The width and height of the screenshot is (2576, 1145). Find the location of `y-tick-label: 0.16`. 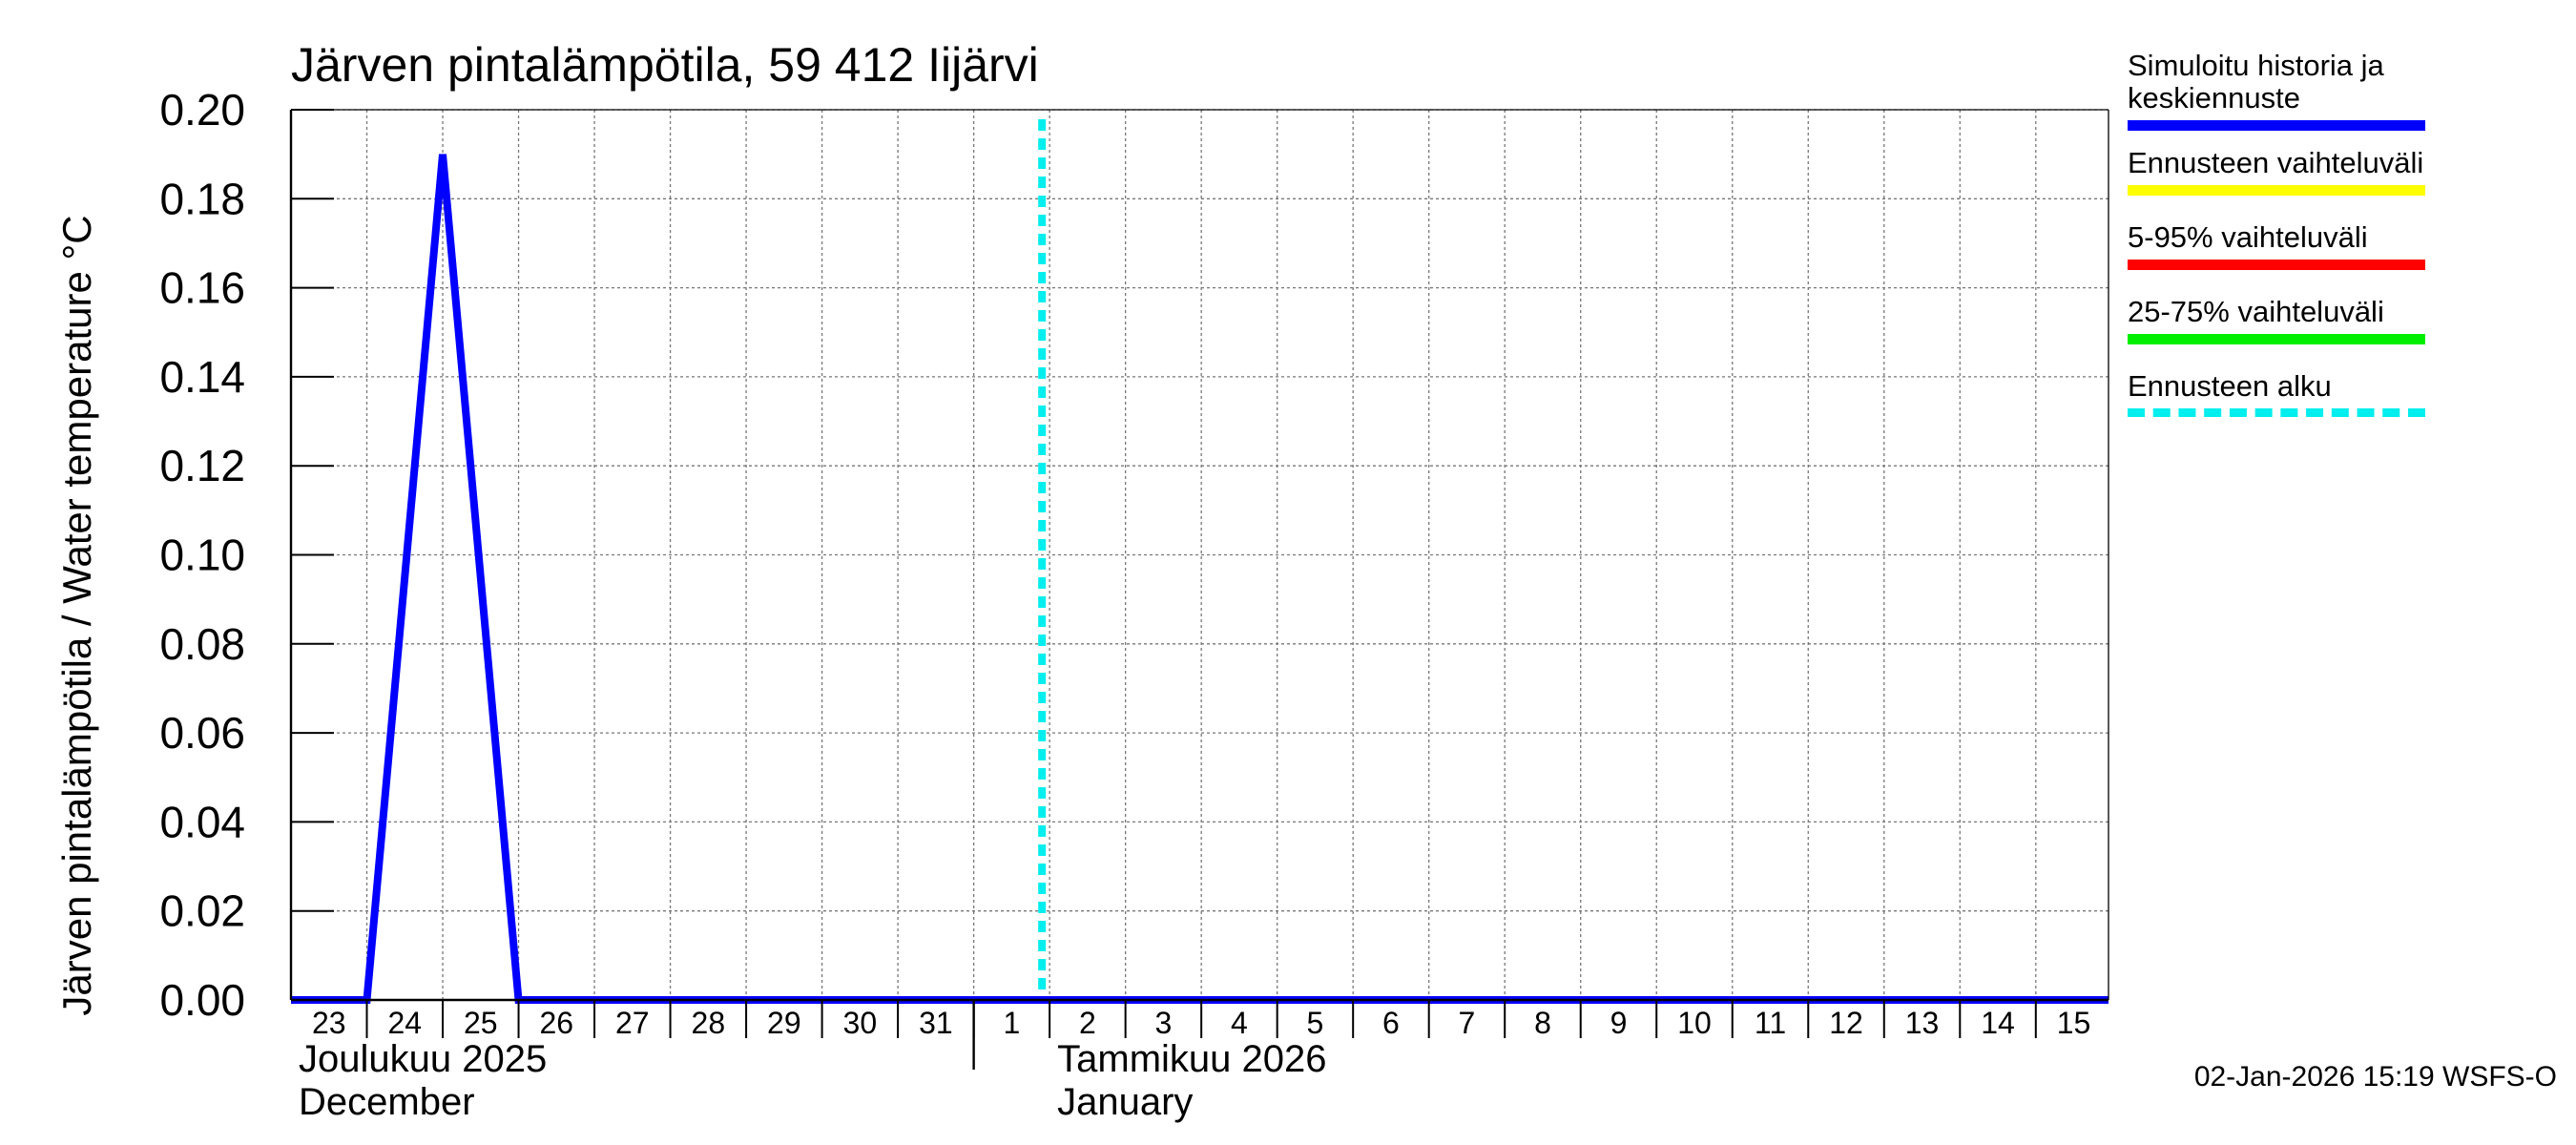

y-tick-label: 0.16 is located at coordinates (202, 288).